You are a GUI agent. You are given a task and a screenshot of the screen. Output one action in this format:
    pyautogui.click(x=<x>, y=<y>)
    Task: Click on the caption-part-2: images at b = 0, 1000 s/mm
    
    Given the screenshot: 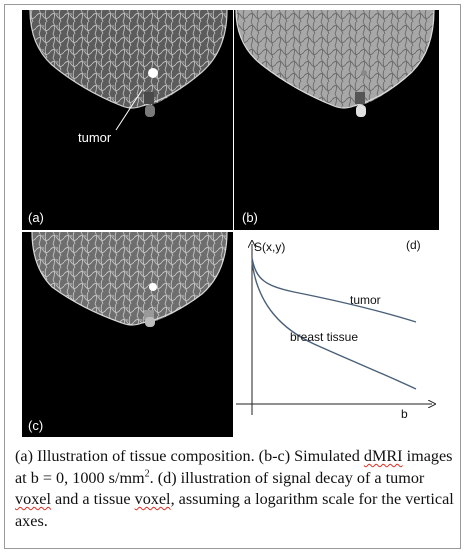 What is the action you would take?
    pyautogui.click(x=234, y=467)
    